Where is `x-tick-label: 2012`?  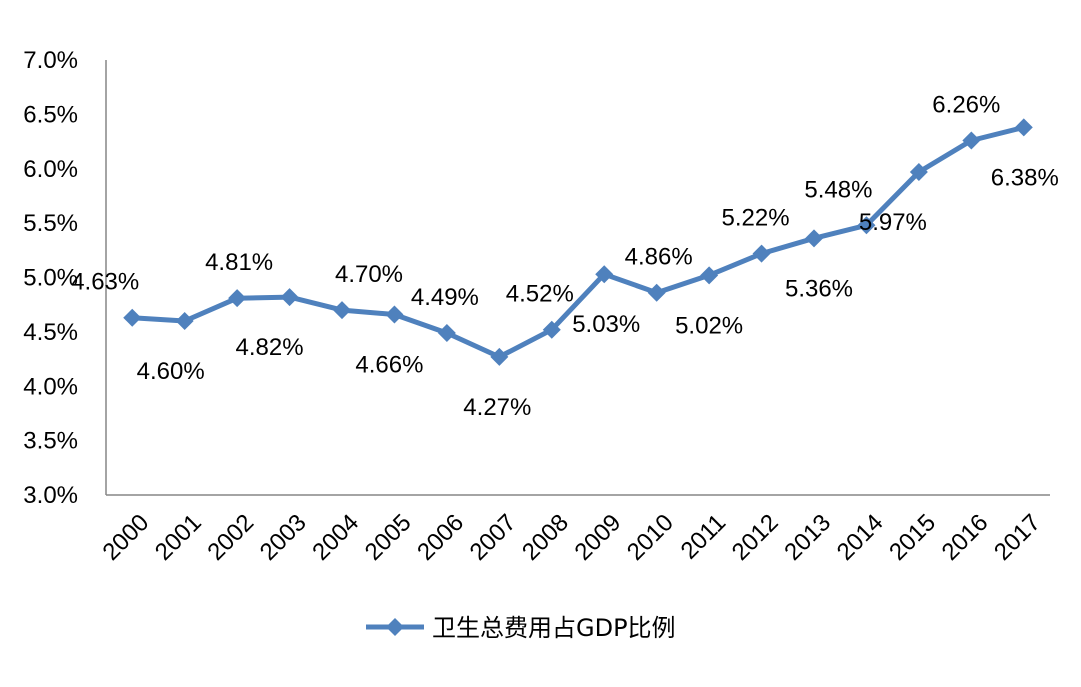 x-tick-label: 2012 is located at coordinates (755, 537).